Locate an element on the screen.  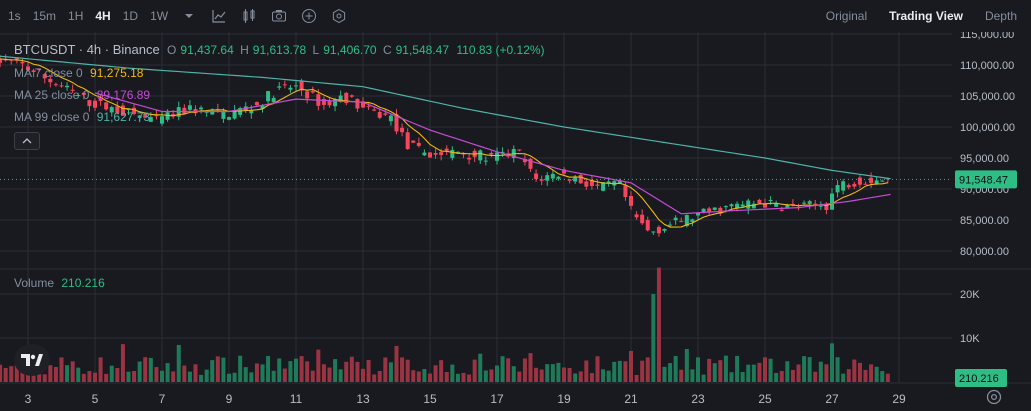
ma99-value: 91,627.73 is located at coordinates (123, 117).